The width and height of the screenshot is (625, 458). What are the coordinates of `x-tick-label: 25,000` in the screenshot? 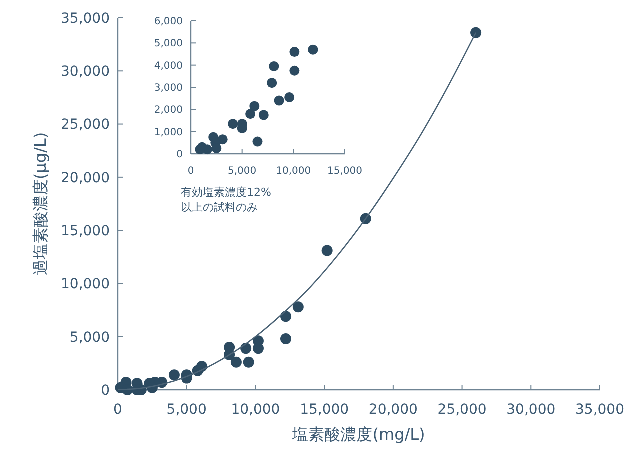 It's located at (462, 410).